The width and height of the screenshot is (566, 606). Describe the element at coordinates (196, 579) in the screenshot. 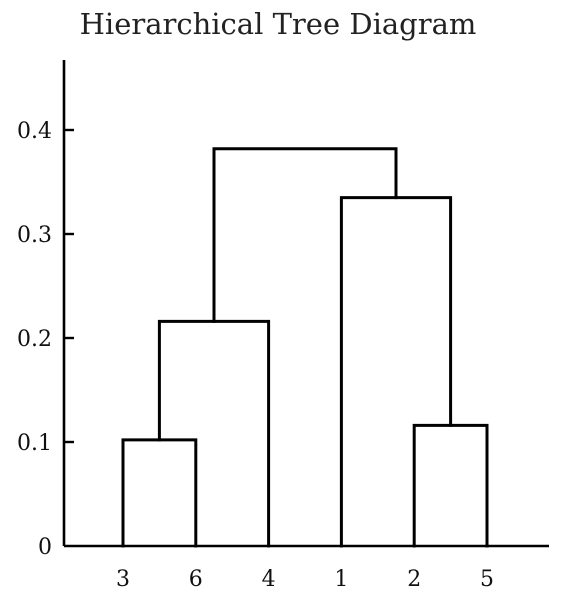

I see `leaf-label: 6` at that location.